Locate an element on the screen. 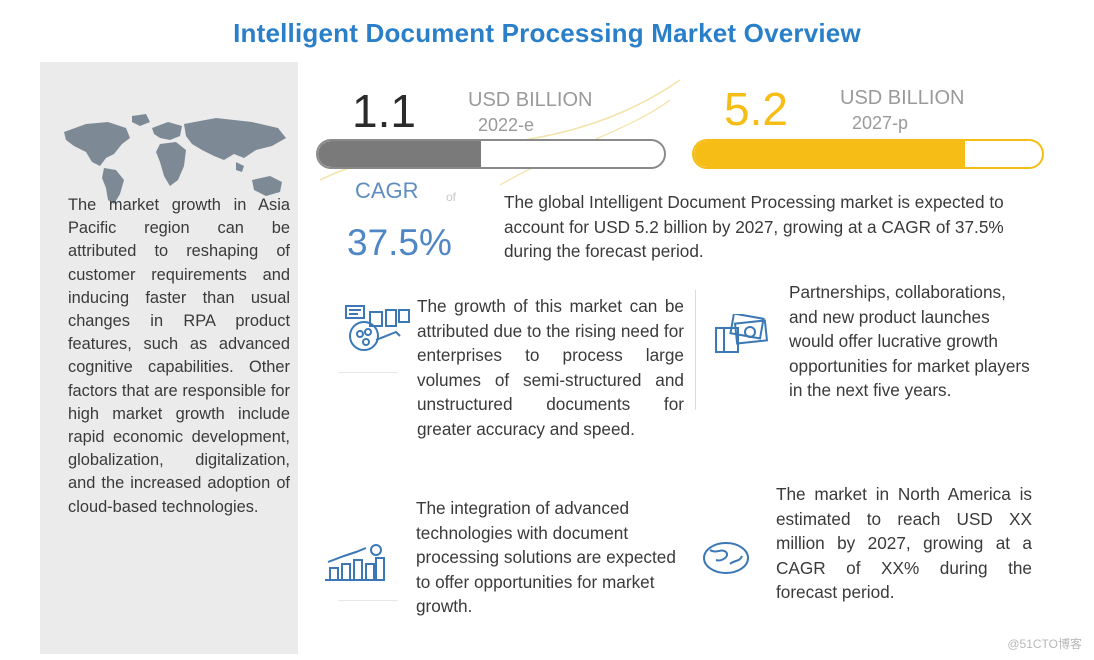 This screenshot has height=660, width=1094. growth-chart-icon is located at coordinates (355, 562).